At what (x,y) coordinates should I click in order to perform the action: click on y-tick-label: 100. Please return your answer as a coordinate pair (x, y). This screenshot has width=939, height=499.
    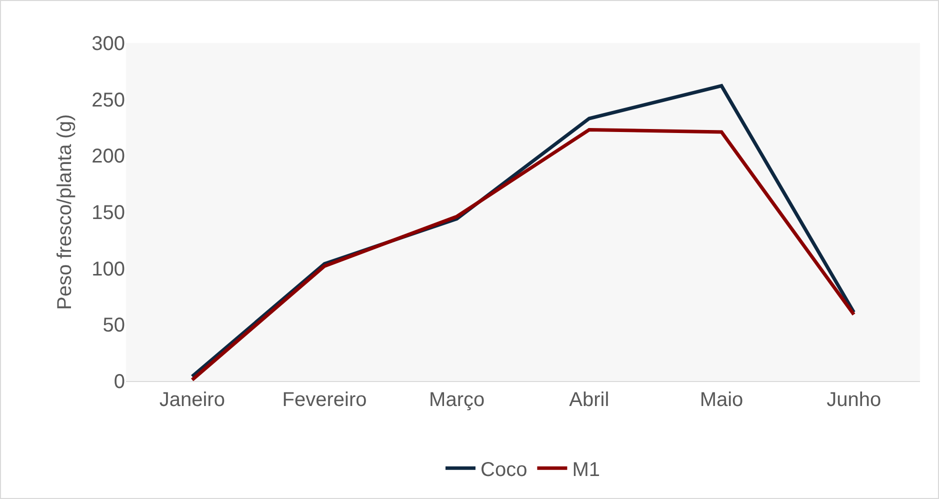
    Looking at the image, I should click on (108, 269).